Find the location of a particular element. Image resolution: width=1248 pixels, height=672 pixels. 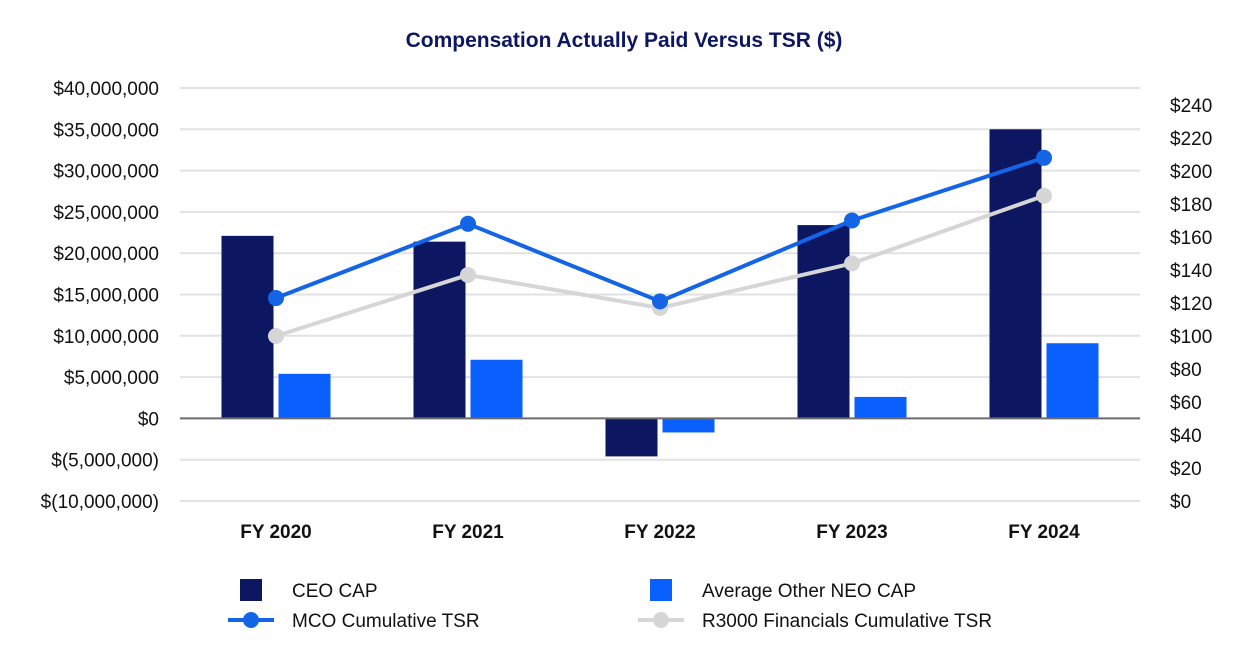

legend-item: CEO CAP is located at coordinates (309, 590).